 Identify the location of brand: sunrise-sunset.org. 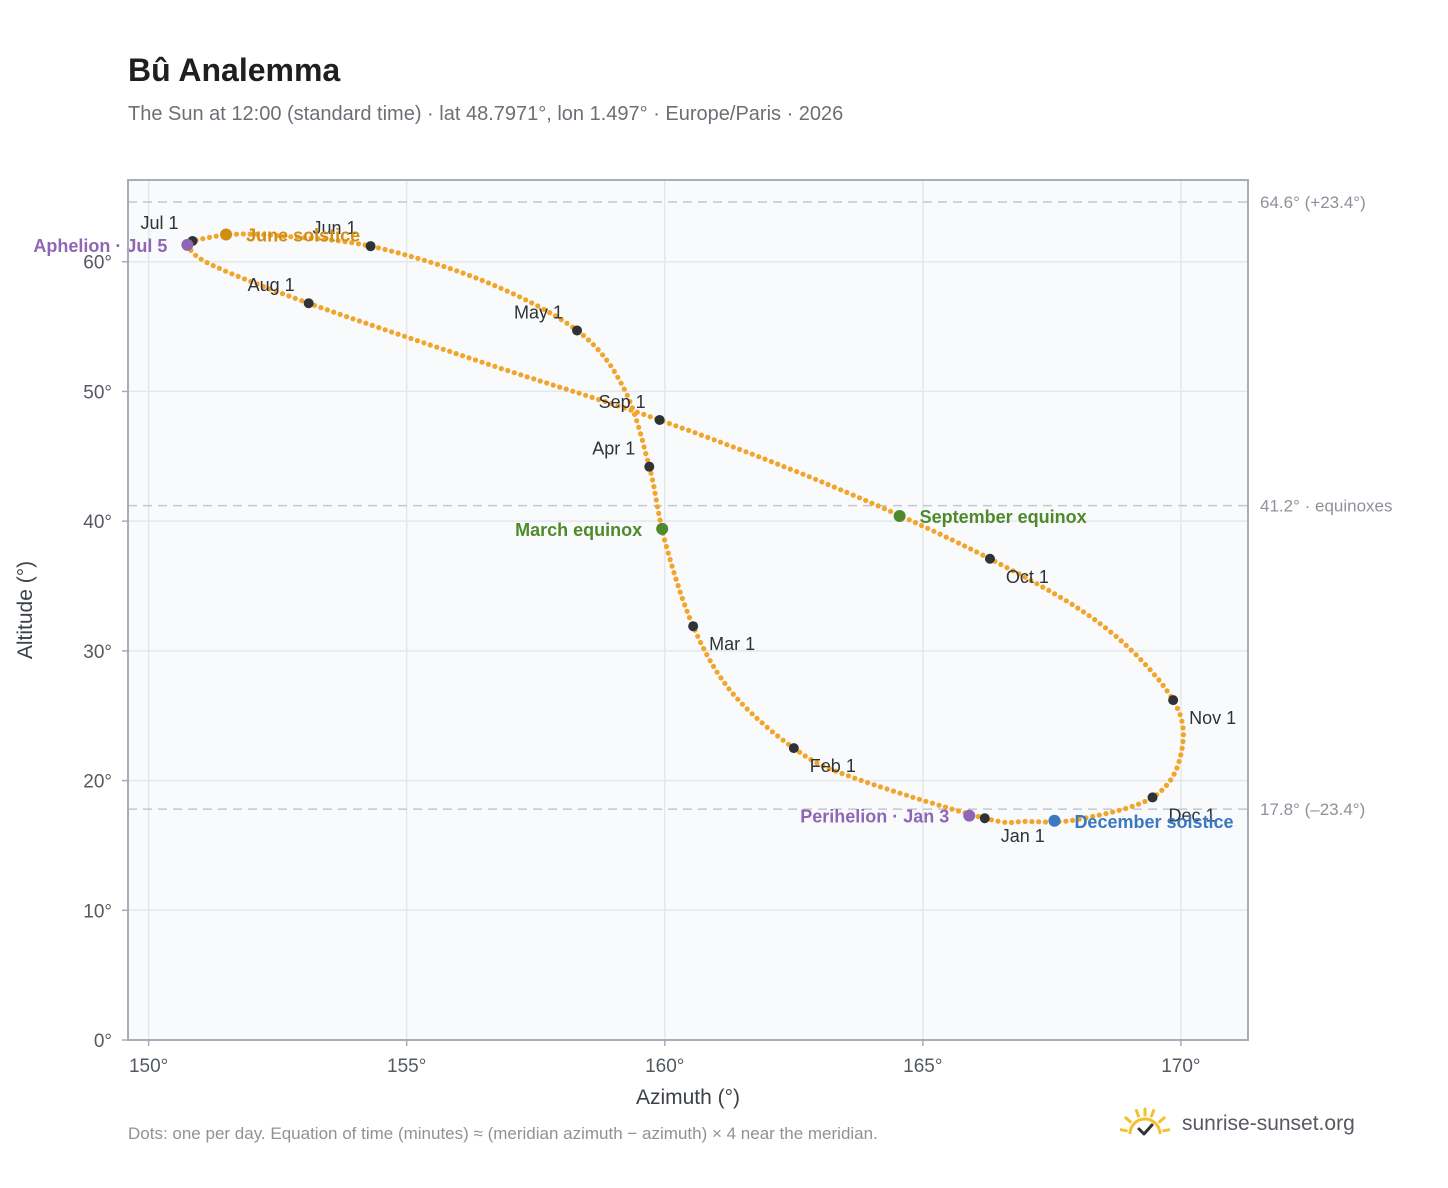
(1237, 1124).